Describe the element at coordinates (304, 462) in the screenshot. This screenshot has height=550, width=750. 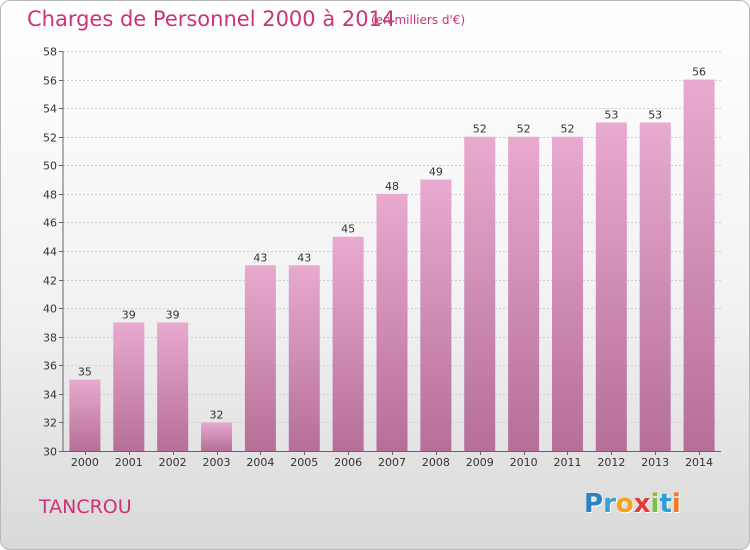
I see `x-tick-label: 2005` at that location.